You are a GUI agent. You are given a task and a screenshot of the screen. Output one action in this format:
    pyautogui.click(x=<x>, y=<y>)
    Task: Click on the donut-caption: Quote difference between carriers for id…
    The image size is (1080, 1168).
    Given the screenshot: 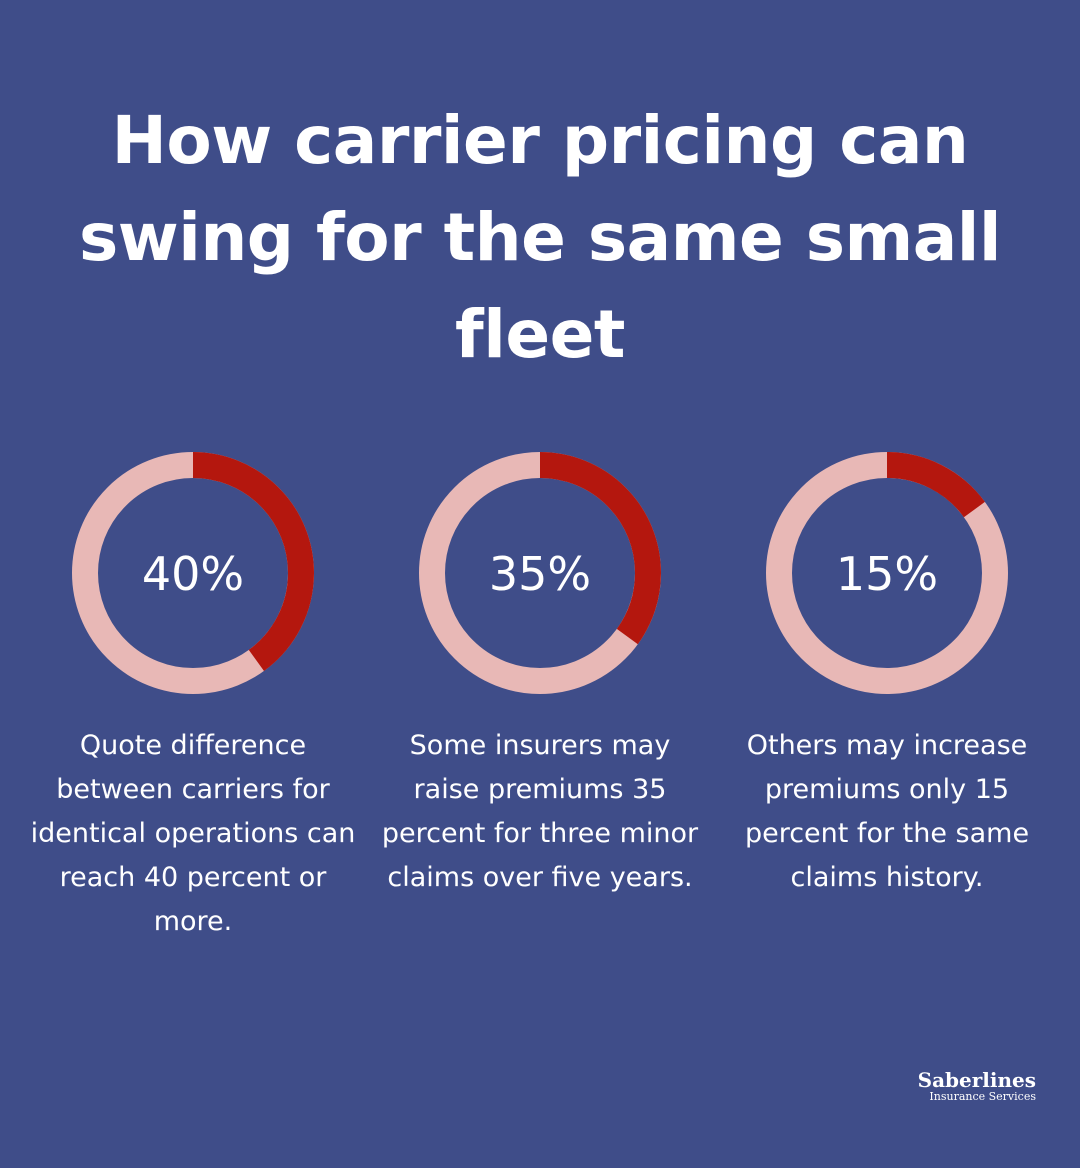 What is the action you would take?
    pyautogui.click(x=193, y=833)
    